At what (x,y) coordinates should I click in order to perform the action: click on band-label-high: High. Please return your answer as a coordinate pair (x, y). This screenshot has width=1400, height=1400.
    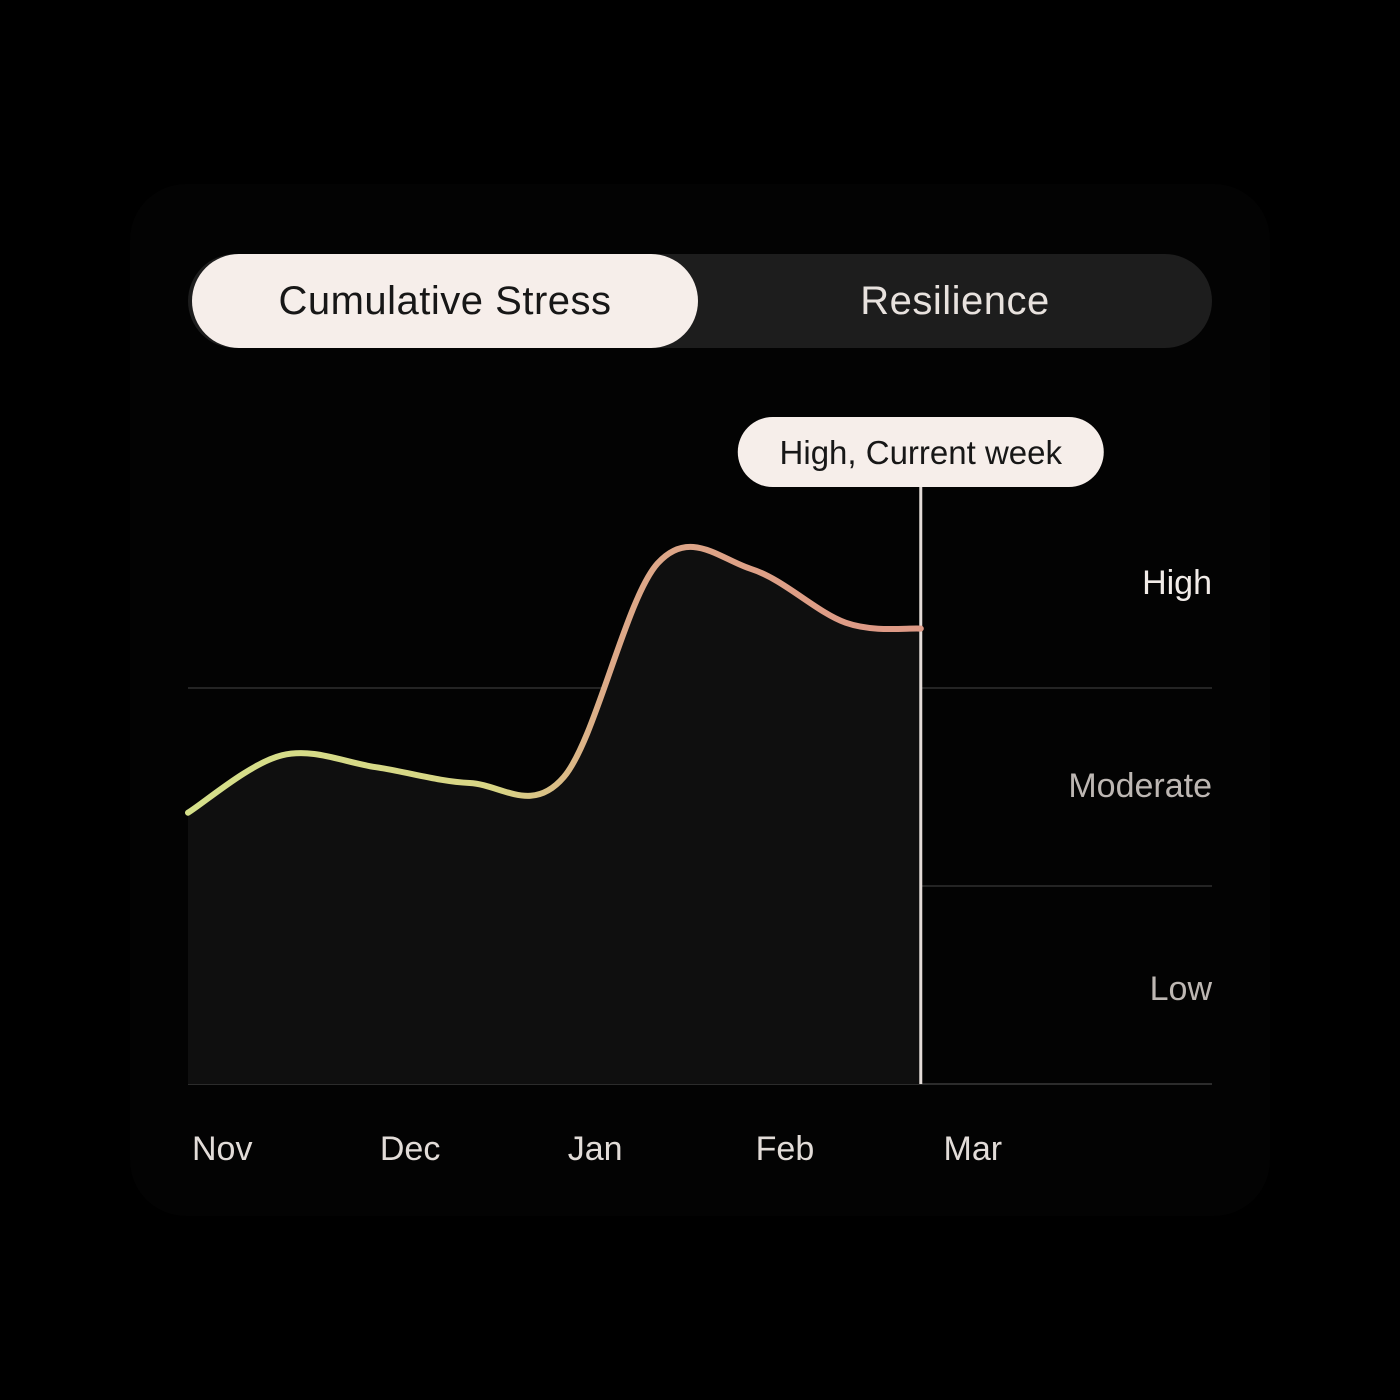
    Looking at the image, I should click on (1177, 583).